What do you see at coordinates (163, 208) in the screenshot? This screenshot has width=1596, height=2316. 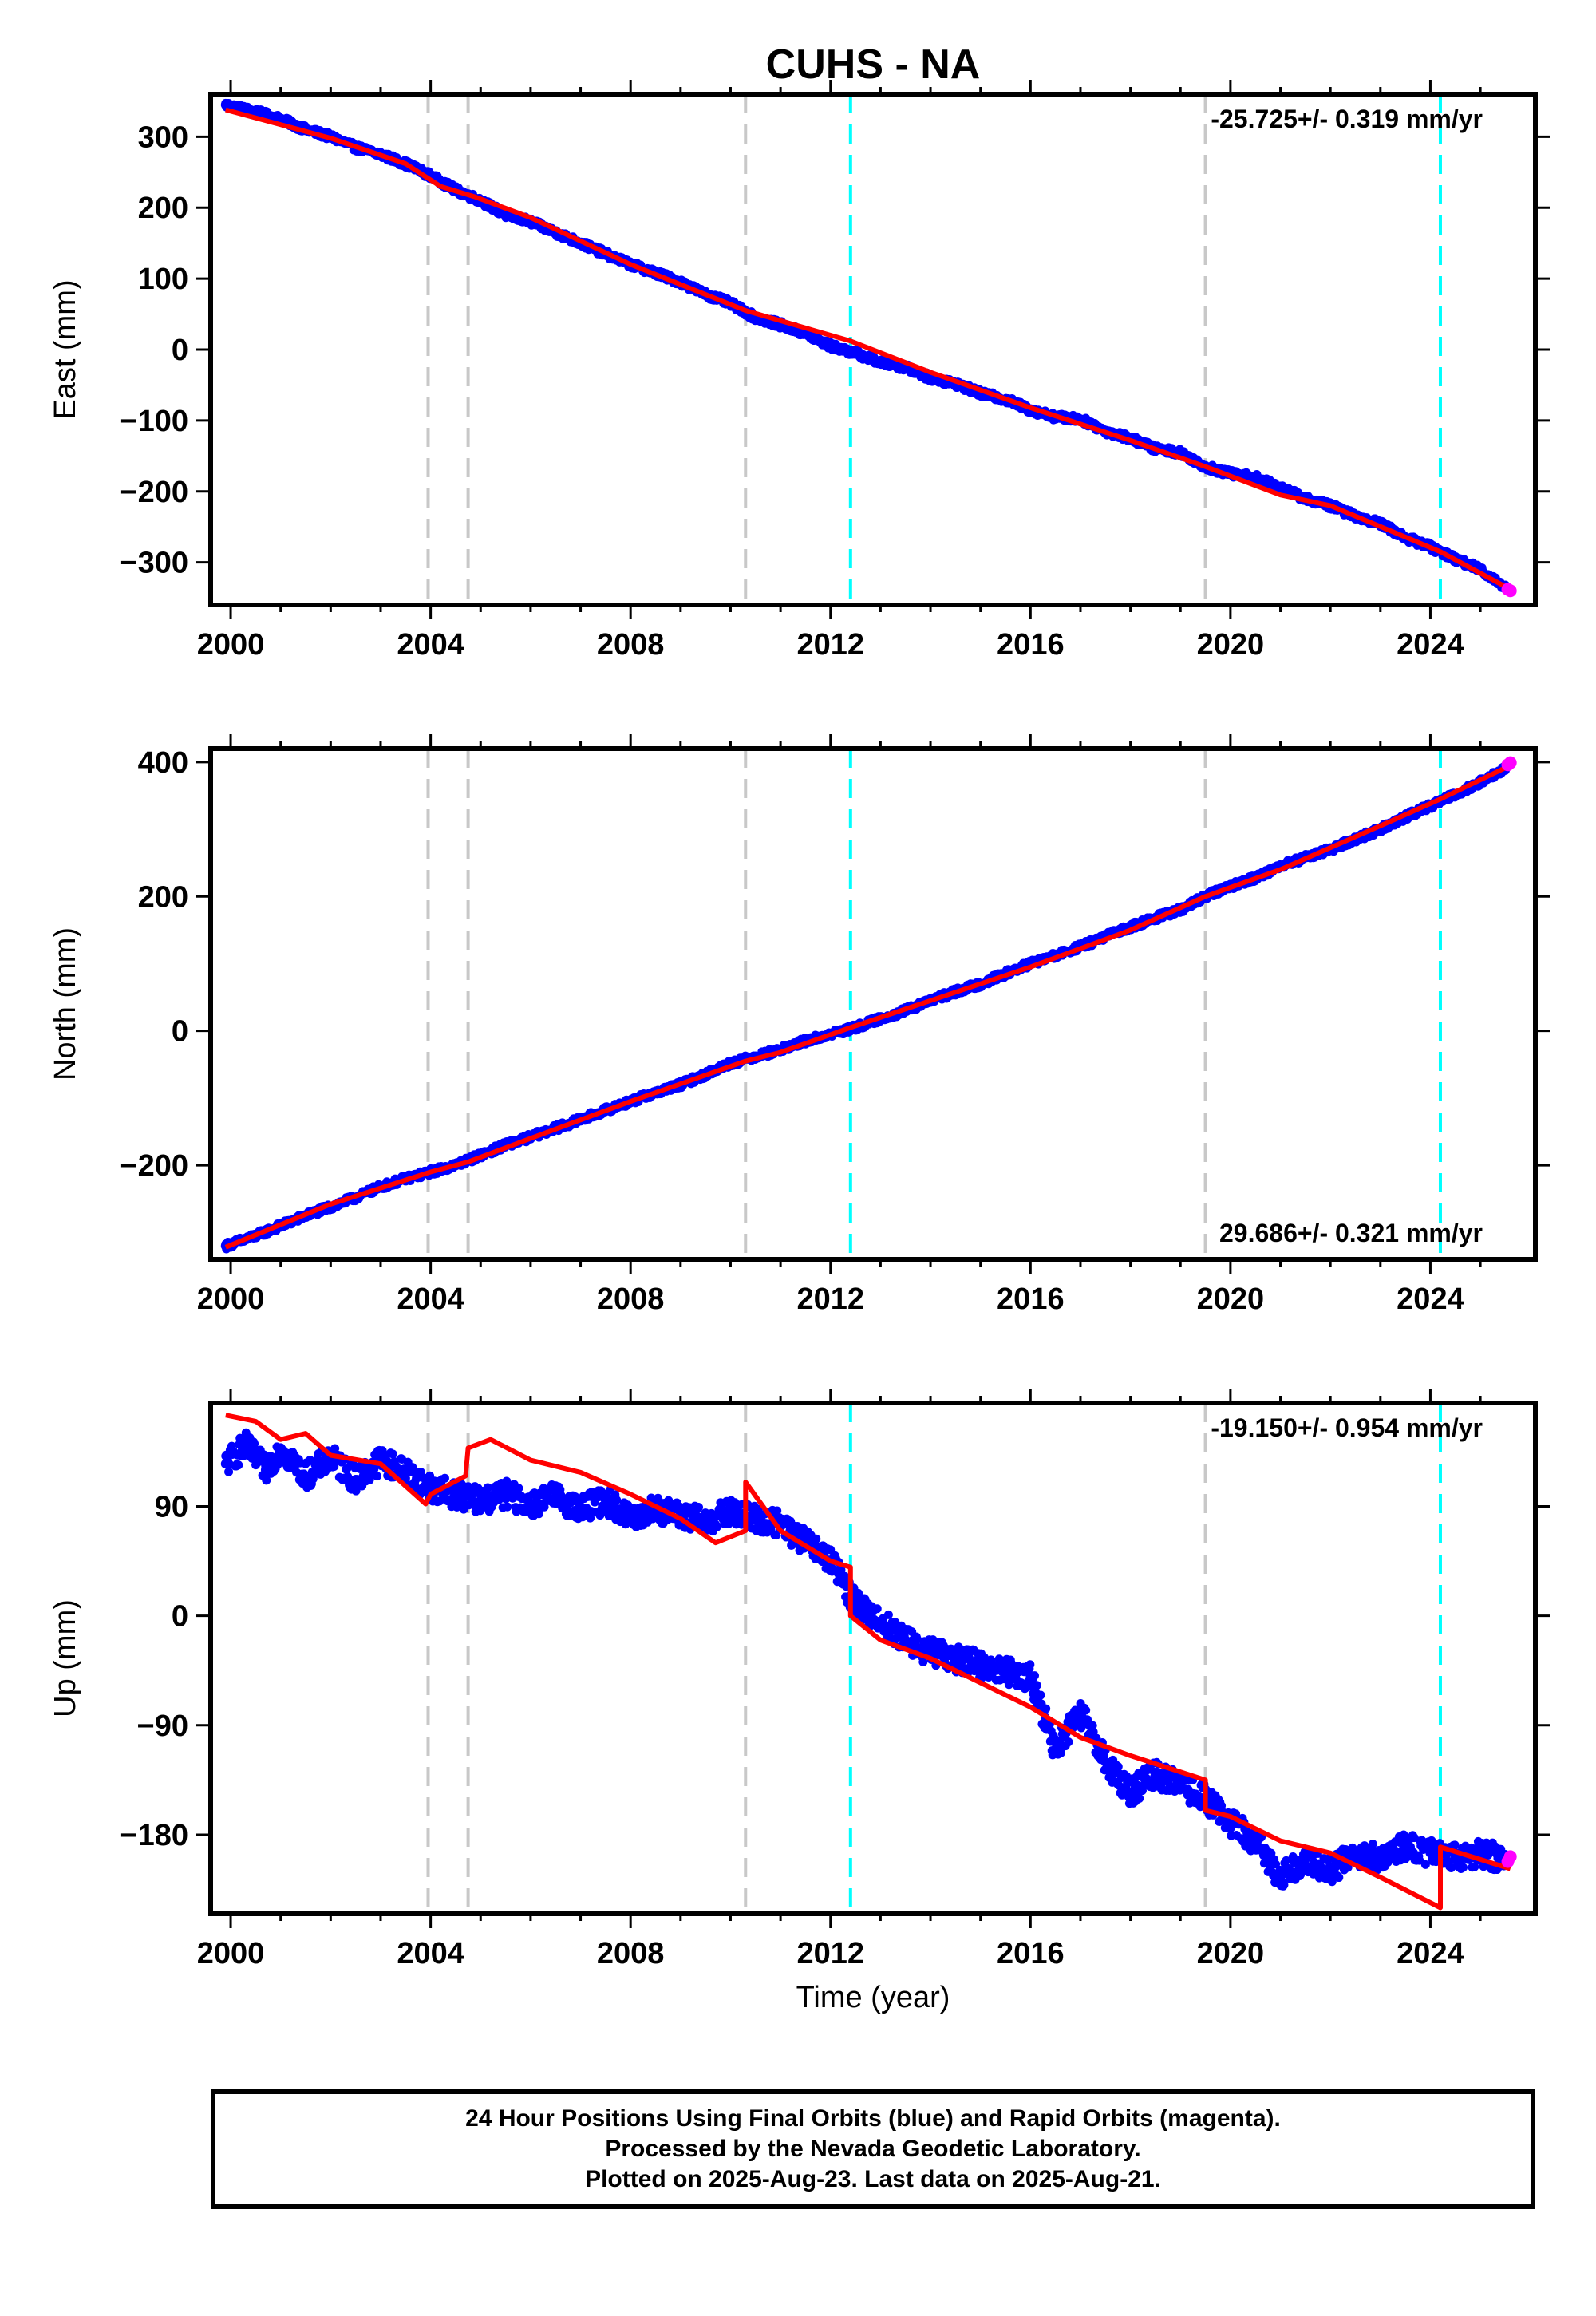 I see `east-y-tick-label: 200` at bounding box center [163, 208].